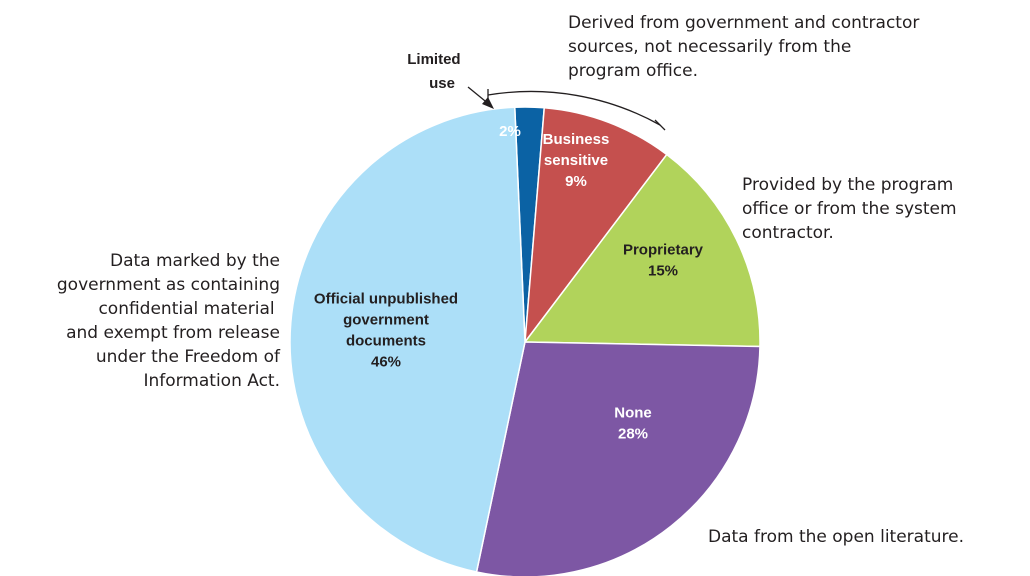 The image size is (1030, 576). I want to click on annotation-derived-line-1: sources, not necessarily from the, so click(709, 47).